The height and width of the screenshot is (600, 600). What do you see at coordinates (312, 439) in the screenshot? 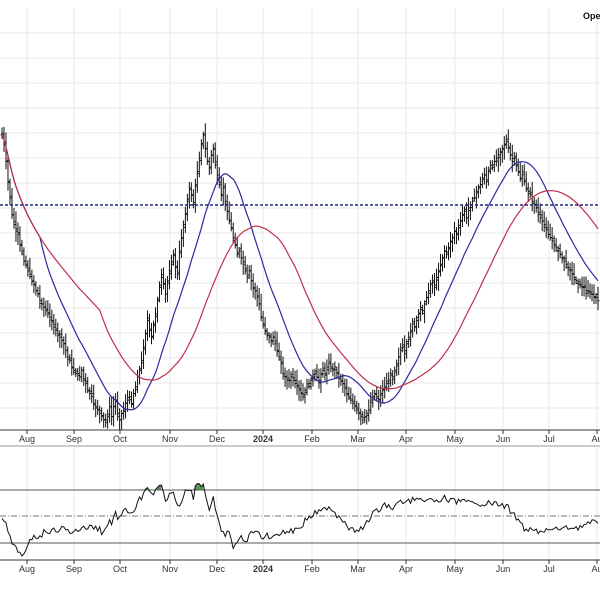
I see `price-x-tick-label: Feb` at bounding box center [312, 439].